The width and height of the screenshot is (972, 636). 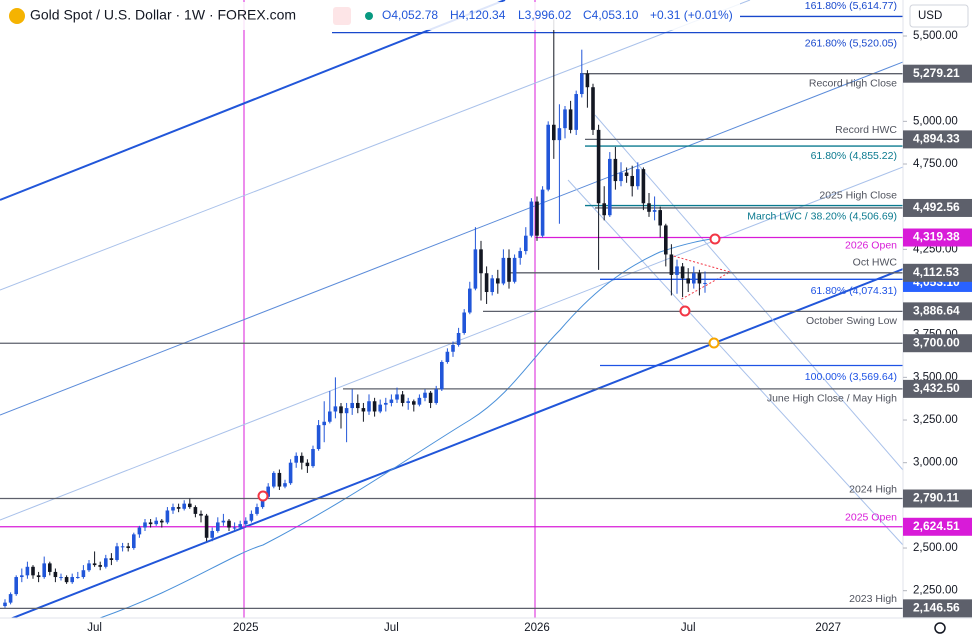 What do you see at coordinates (854, 291) in the screenshot?
I see `level-note: 61.80% (4,074.31)` at bounding box center [854, 291].